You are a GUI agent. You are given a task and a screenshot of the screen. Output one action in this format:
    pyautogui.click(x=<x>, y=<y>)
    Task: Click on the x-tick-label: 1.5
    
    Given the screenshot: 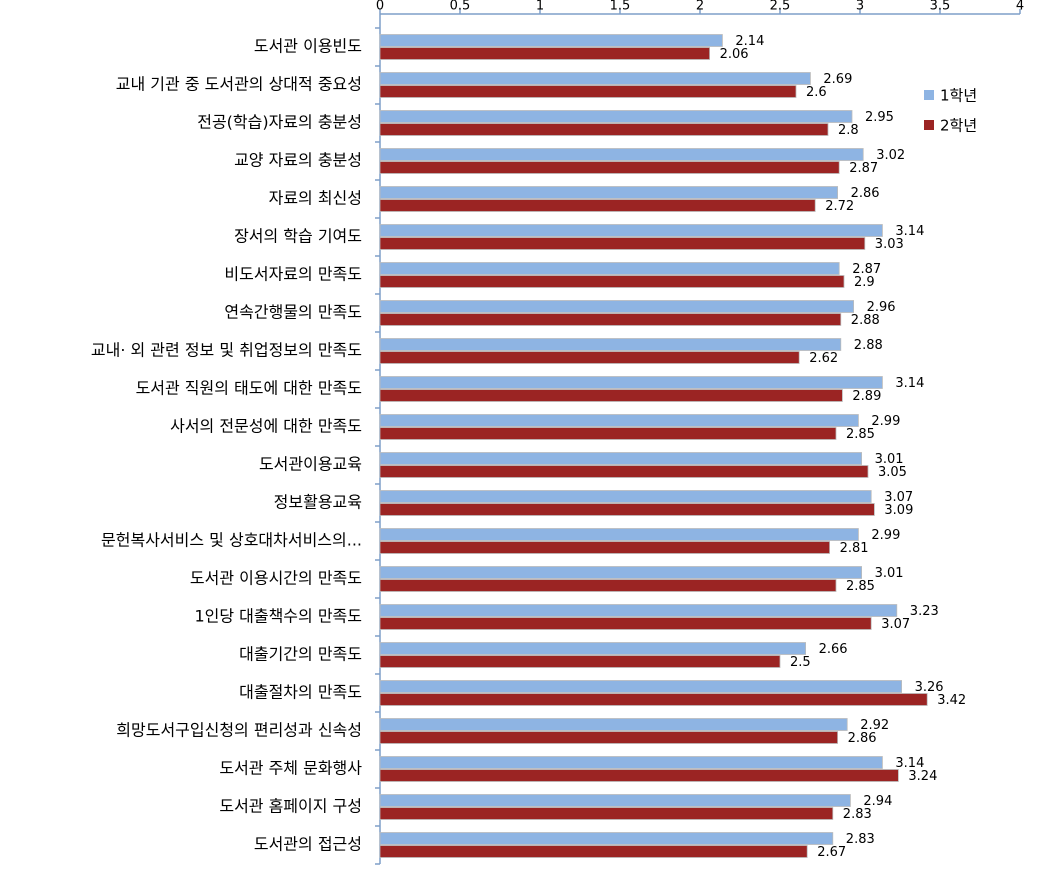 What is the action you would take?
    pyautogui.click(x=620, y=7)
    